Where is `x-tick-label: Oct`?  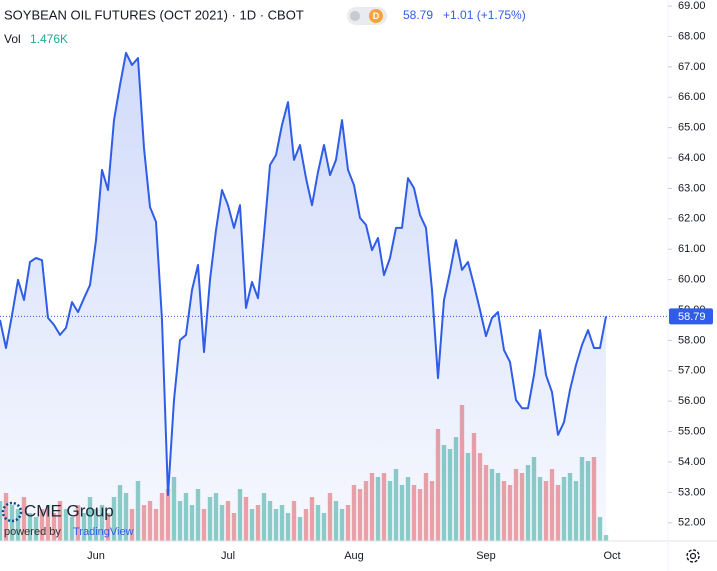
x-tick-label: Oct is located at coordinates (611, 556).